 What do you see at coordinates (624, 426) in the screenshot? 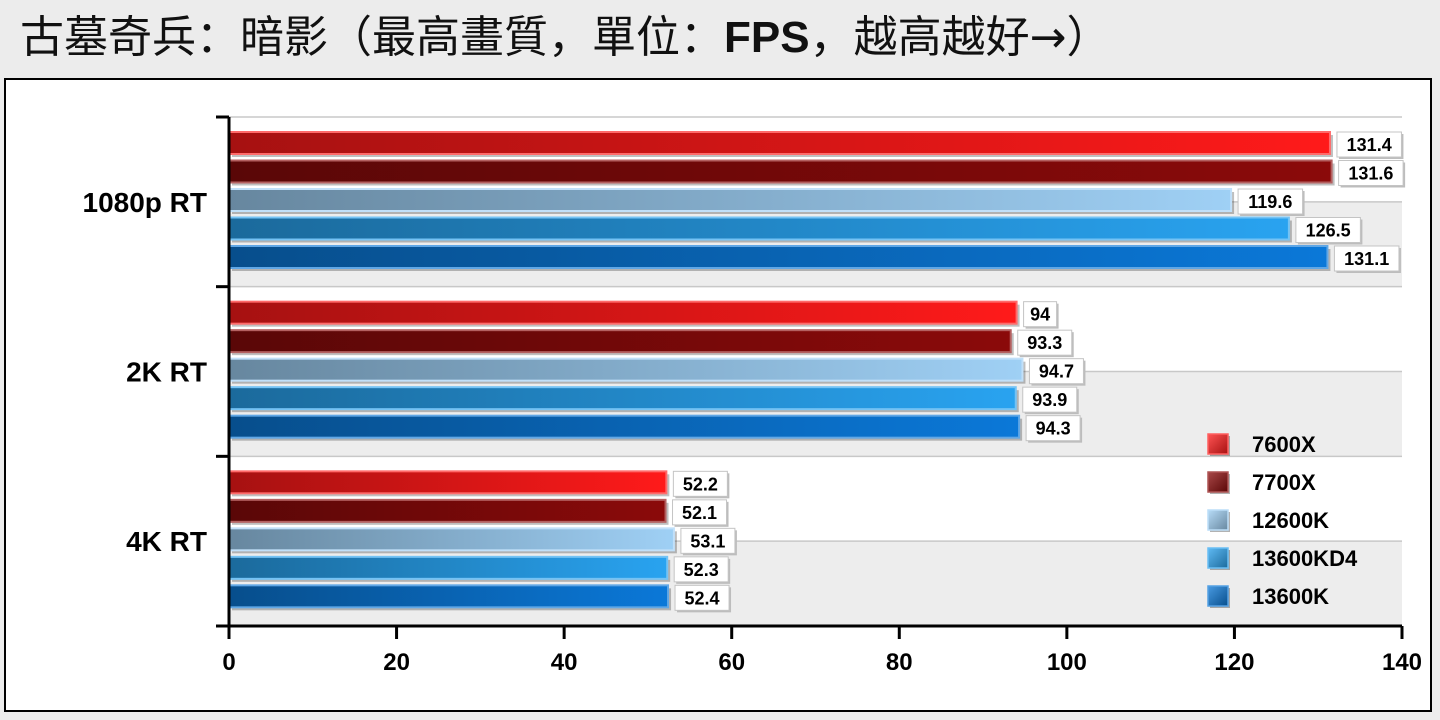
I see `bar-13600K-2K-RT` at bounding box center [624, 426].